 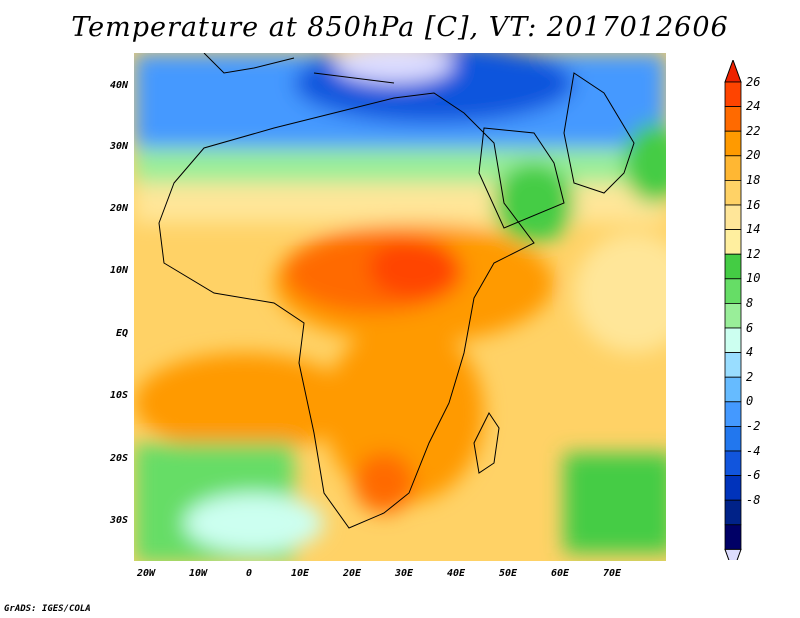 What do you see at coordinates (615, 503) in the screenshot?
I see `fill-indian-ocean-green` at bounding box center [615, 503].